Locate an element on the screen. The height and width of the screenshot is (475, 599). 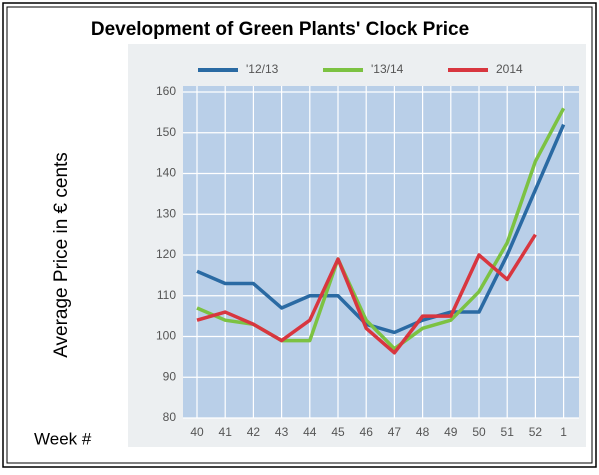
y-tick-label: 90 is located at coordinates (170, 376).